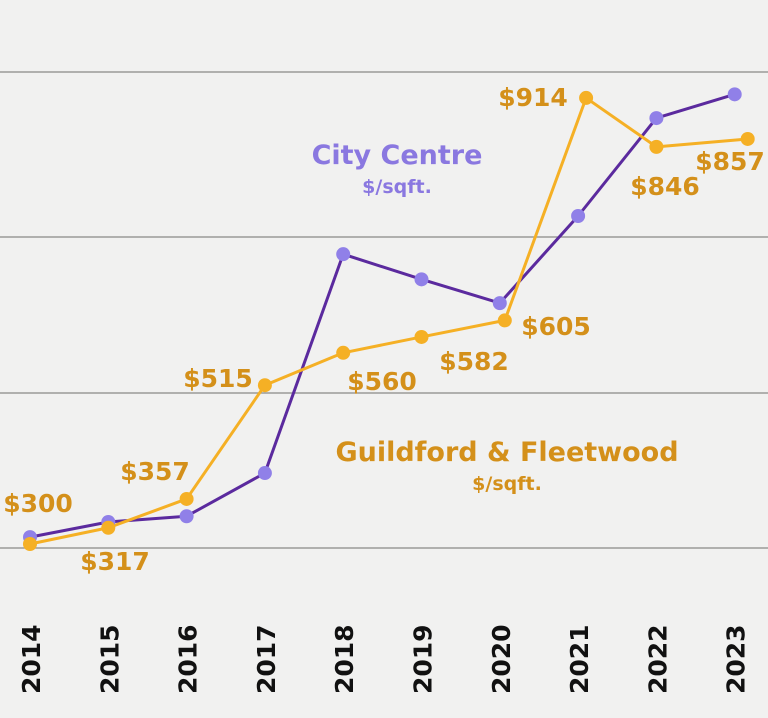 The width and height of the screenshot is (768, 718). What do you see at coordinates (266, 659) in the screenshot?
I see `x-tick-label: 2017` at bounding box center [266, 659].